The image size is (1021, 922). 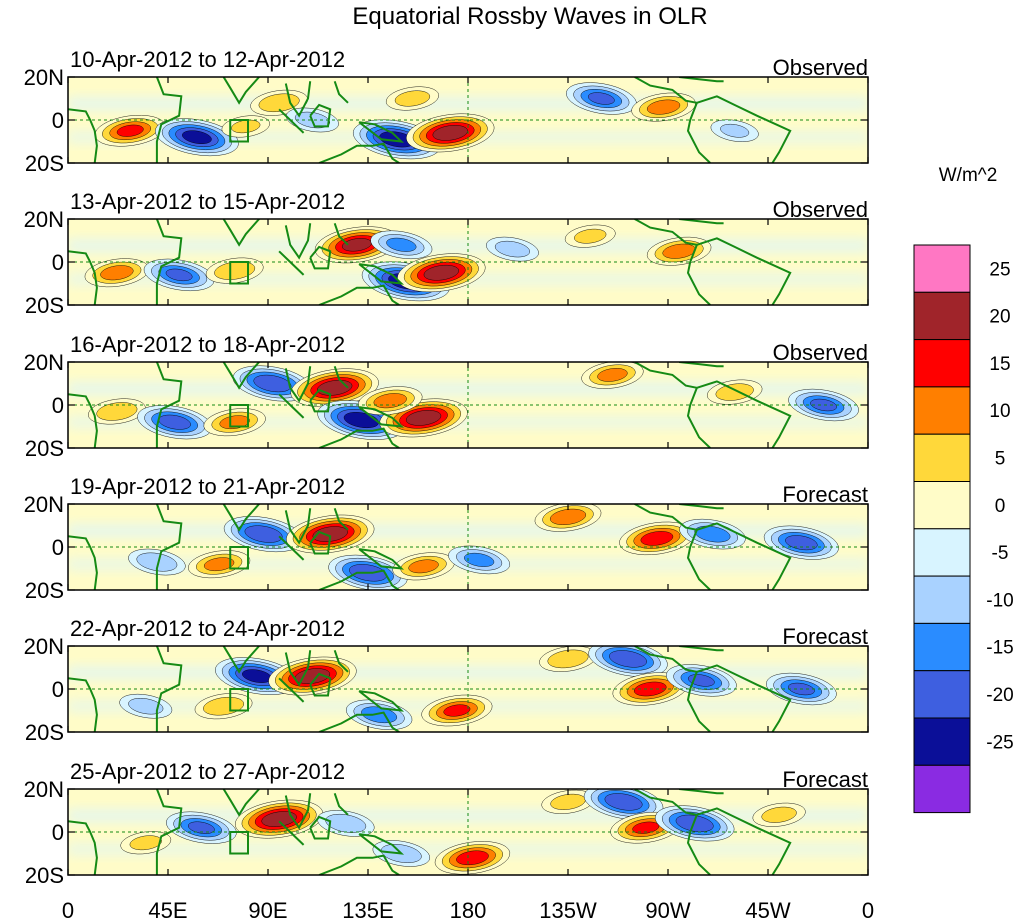 I want to click on panel-date-range: 25-Apr-2012 to 27-Apr-2012, so click(x=207, y=771).